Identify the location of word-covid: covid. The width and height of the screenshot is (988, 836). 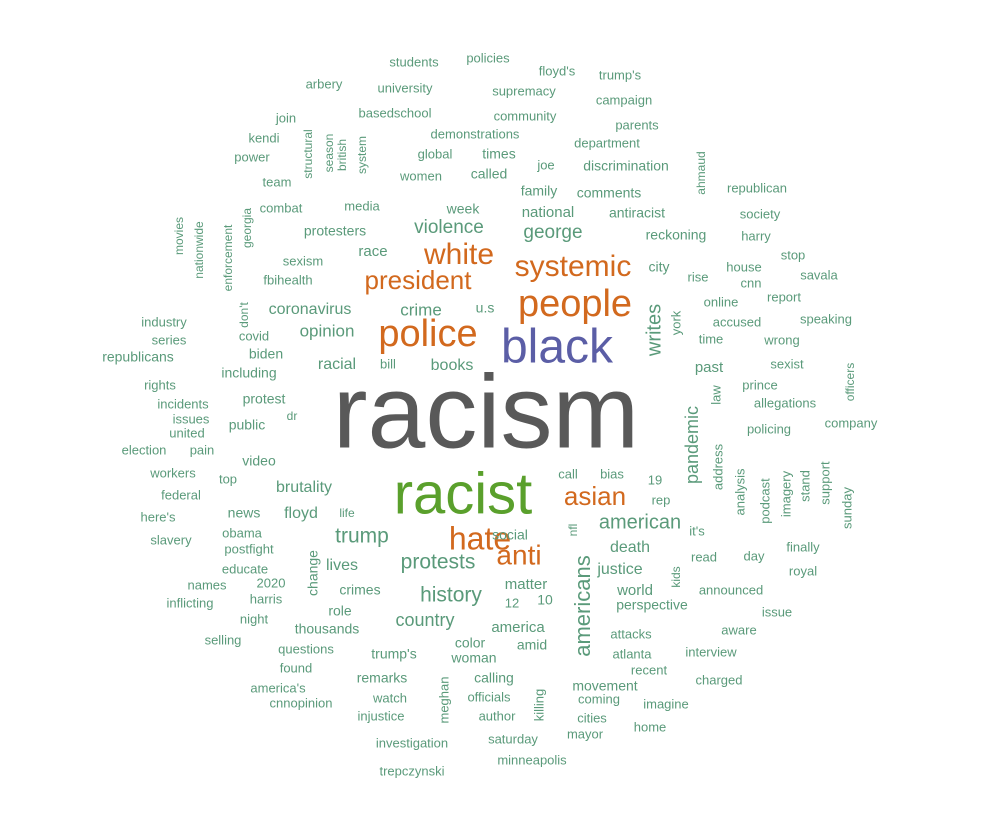
(254, 335).